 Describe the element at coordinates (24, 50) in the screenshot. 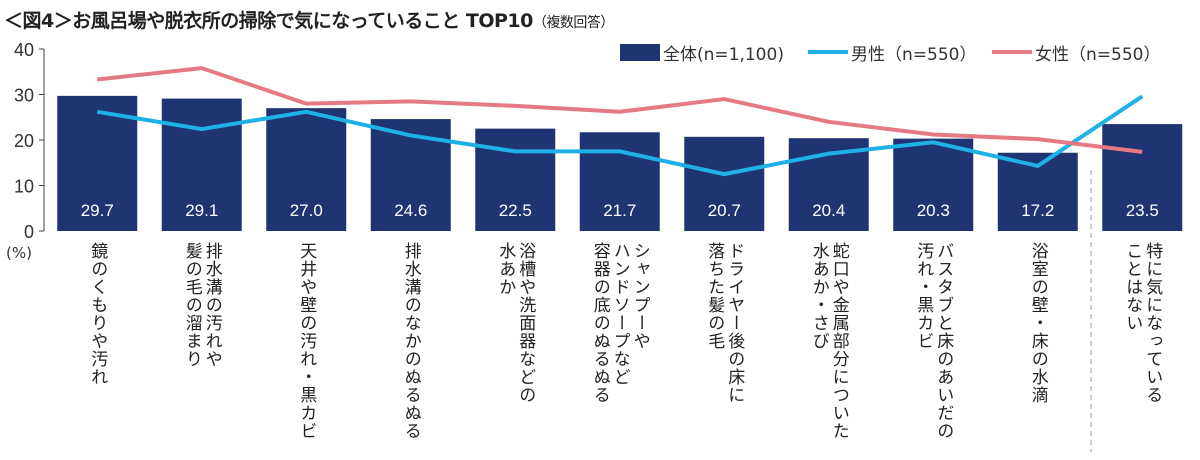

I see `y-tick-label: 40` at that location.